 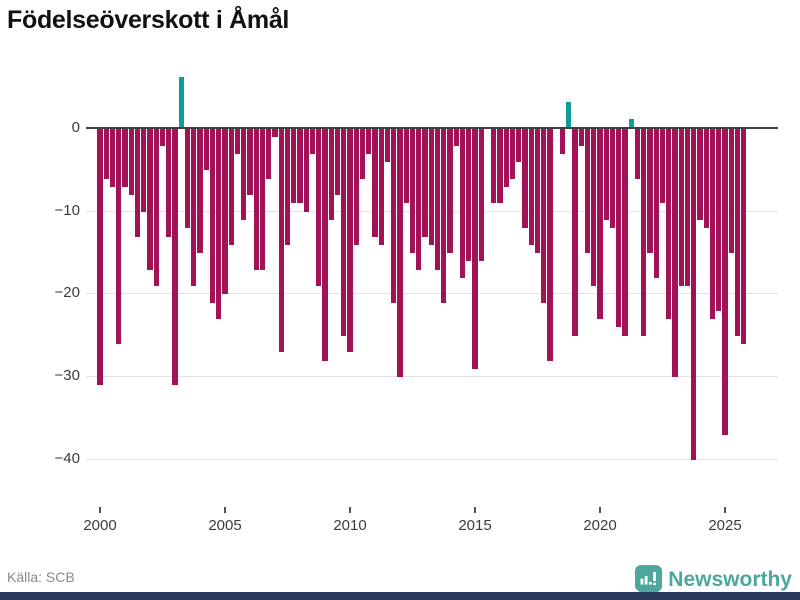 I want to click on quarter-bar-2011-q3, so click(x=387, y=146).